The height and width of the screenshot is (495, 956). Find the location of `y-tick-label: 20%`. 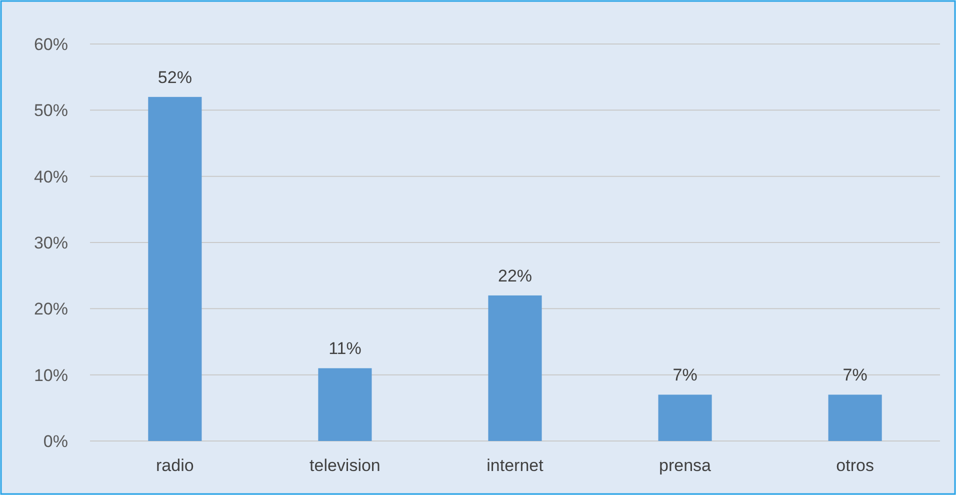

y-tick-label: 20% is located at coordinates (51, 309).